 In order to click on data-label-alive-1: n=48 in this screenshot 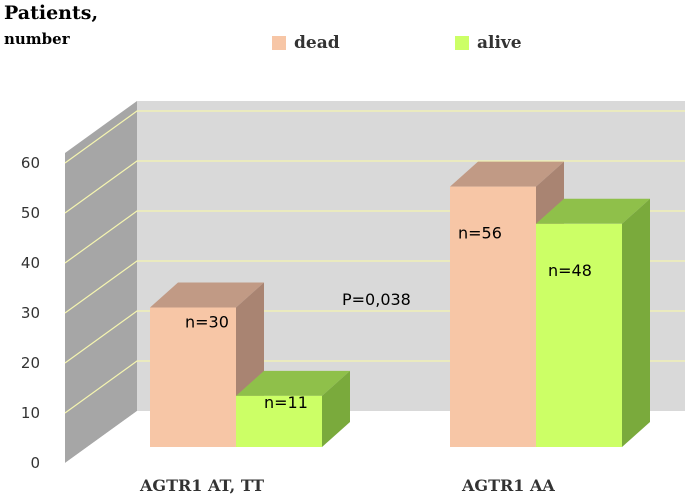, I will do `click(570, 270)`.